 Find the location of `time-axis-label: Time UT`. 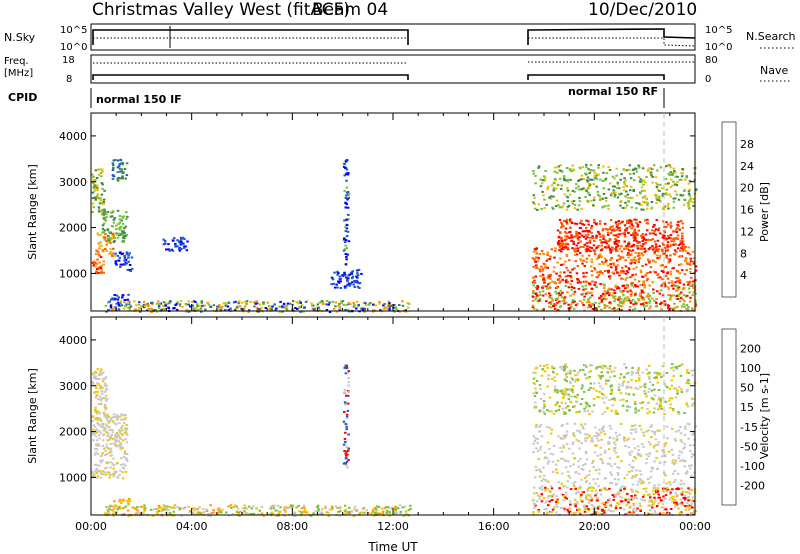

time-axis-label: Time UT is located at coordinates (392, 547).